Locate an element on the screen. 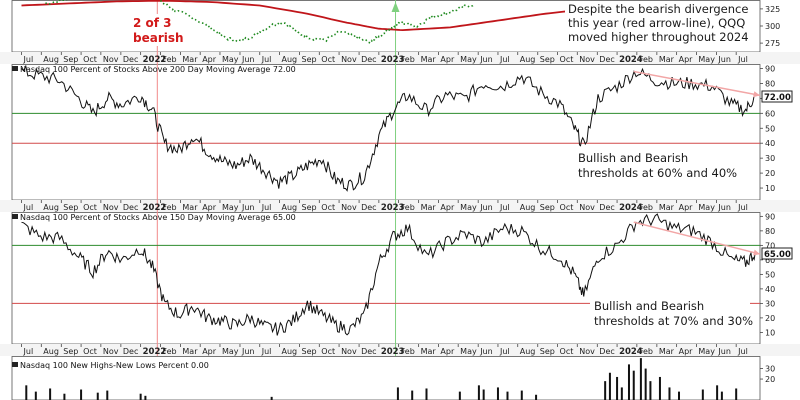 The image size is (800, 400). annotation-bg-bearish is located at coordinates (156, 30).